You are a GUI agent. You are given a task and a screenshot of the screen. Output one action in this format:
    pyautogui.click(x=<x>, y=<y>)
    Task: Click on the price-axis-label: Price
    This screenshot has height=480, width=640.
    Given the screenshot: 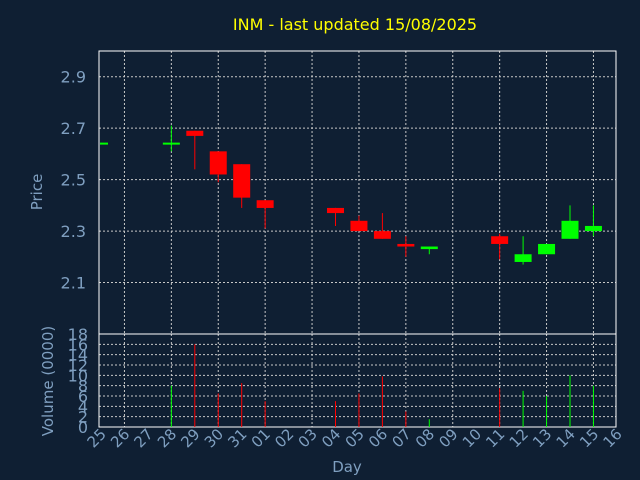 What is the action you would take?
    pyautogui.click(x=37, y=192)
    